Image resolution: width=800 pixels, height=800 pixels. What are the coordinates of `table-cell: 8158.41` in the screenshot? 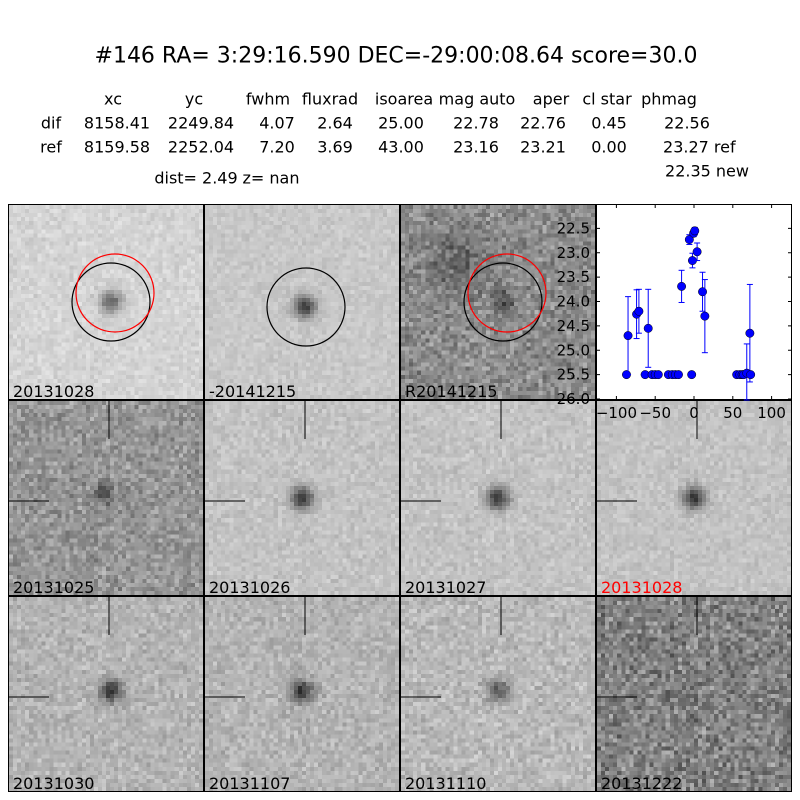 It's located at (117, 123).